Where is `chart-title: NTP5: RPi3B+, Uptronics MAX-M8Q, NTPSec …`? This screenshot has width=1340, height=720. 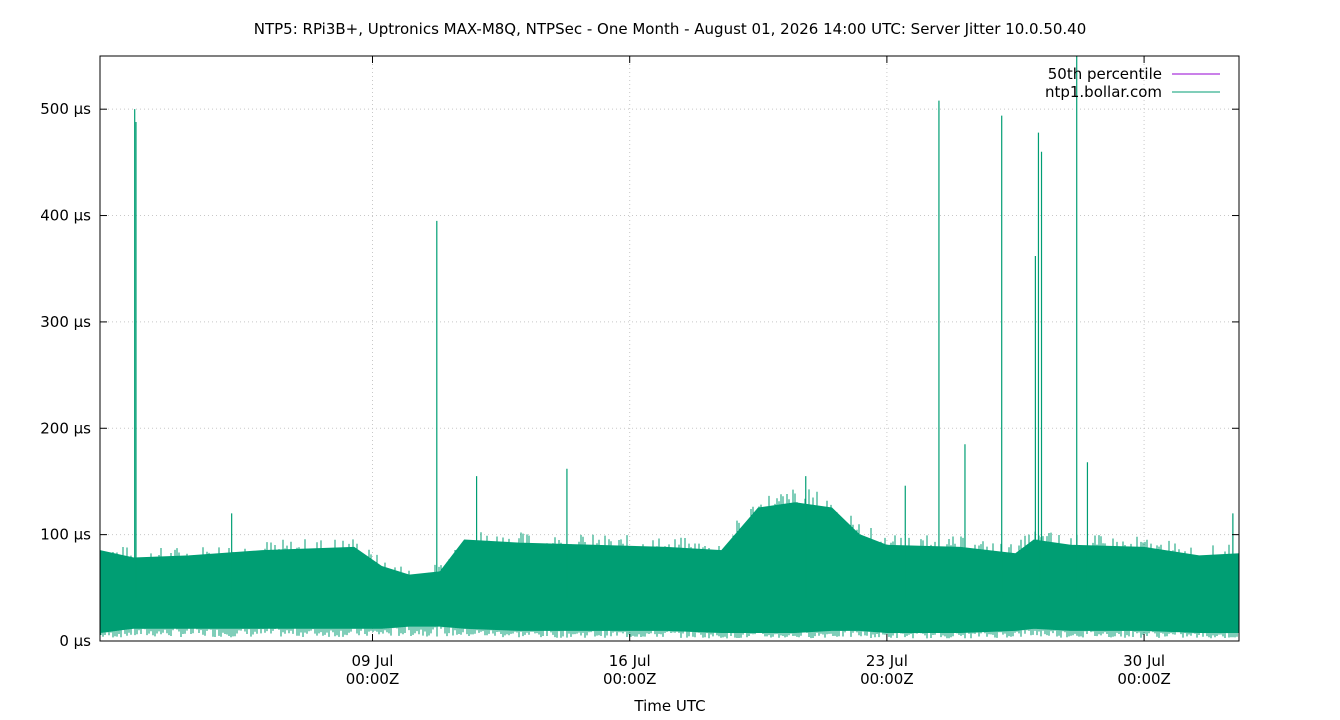
chart-title: NTP5: RPi3B+, Uptronics MAX-M8Q, NTPSec … is located at coordinates (670, 29).